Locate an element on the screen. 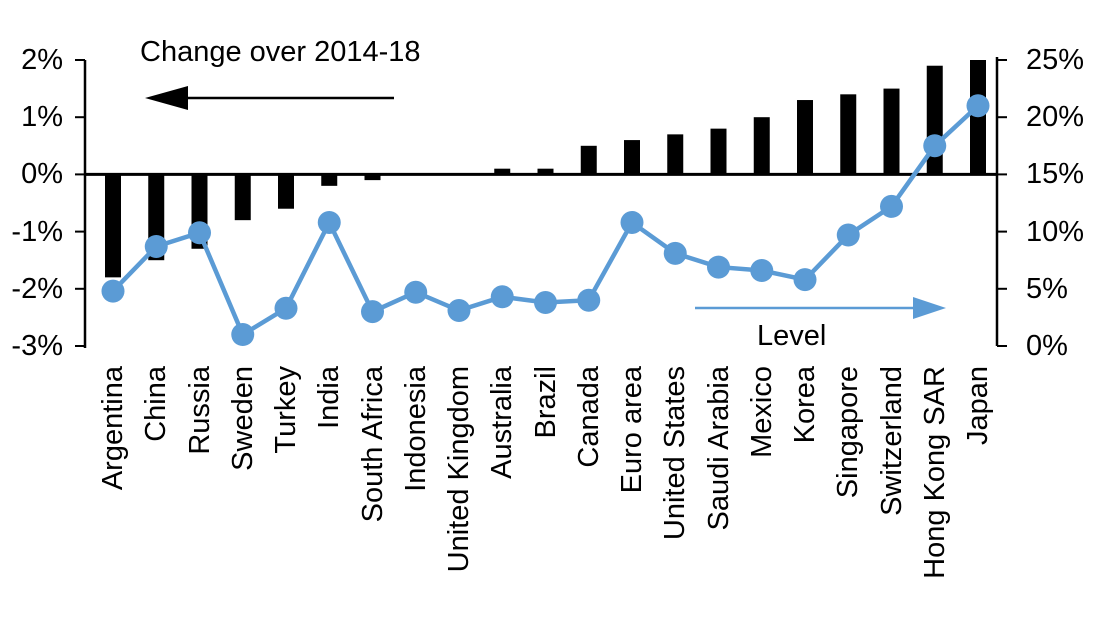 Image resolution: width=1102 pixels, height=619 pixels. left-axis-tick-label: 2% is located at coordinates (42, 60).